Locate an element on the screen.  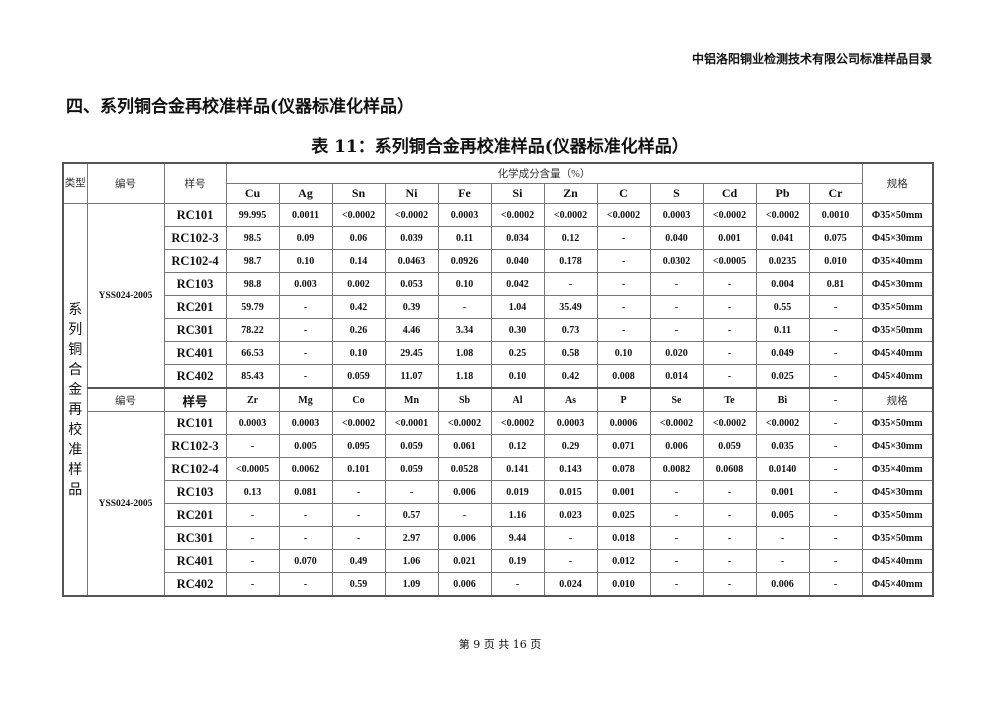
value-cell: 0.021 is located at coordinates (464, 561).